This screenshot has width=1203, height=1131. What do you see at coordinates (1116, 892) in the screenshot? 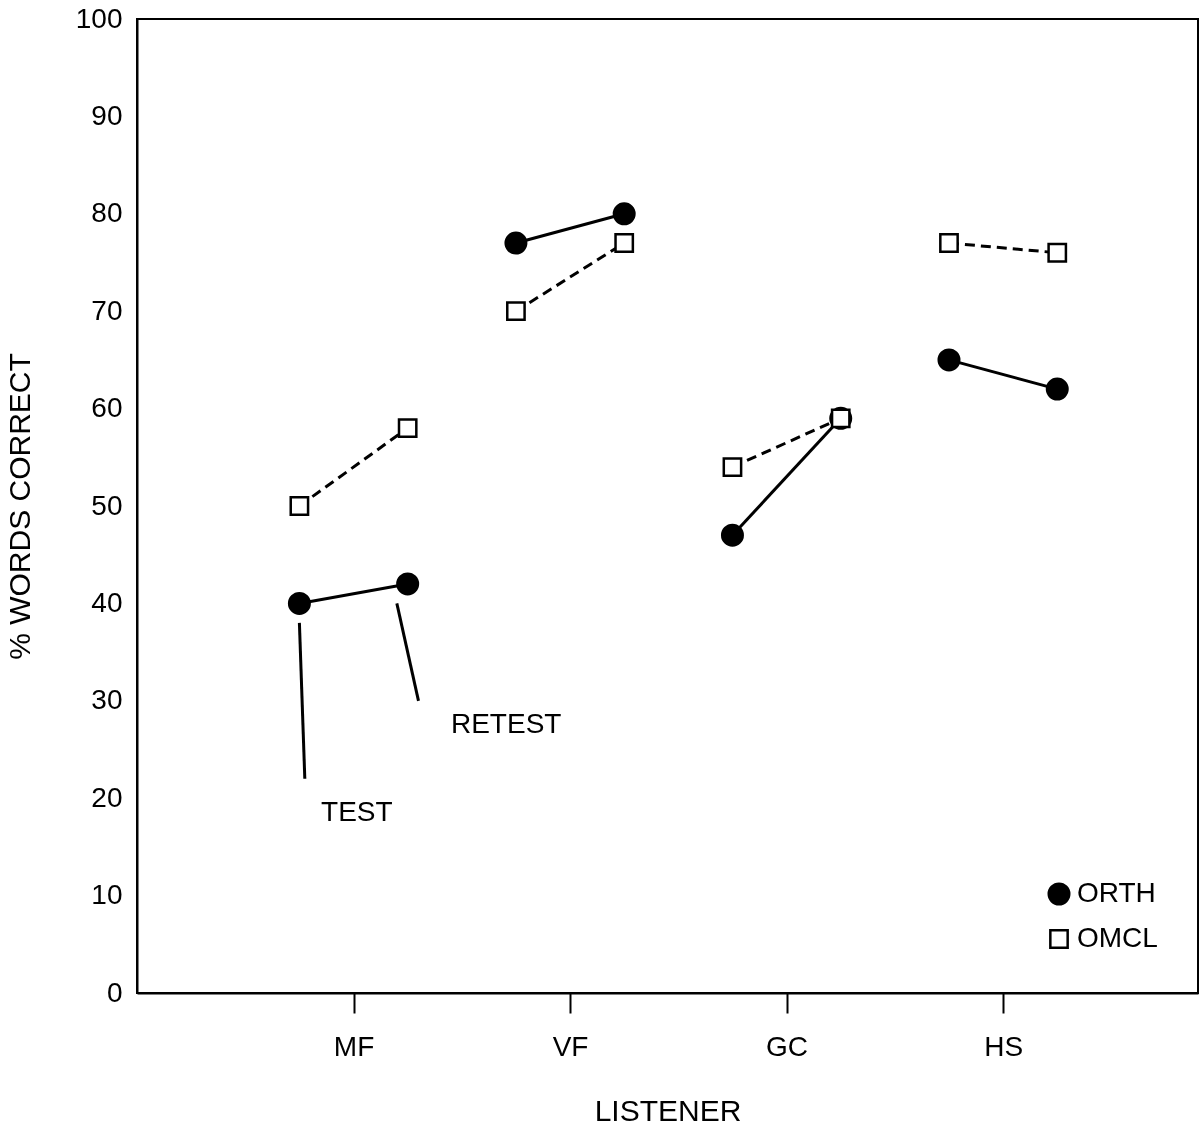
I see `legend-label: ORTH` at bounding box center [1116, 892].